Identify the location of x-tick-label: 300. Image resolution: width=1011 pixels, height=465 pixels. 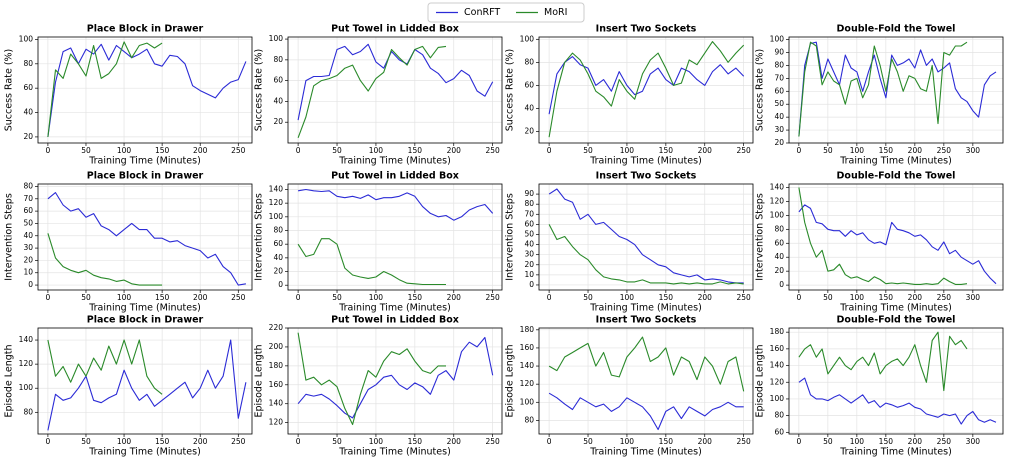
(973, 441).